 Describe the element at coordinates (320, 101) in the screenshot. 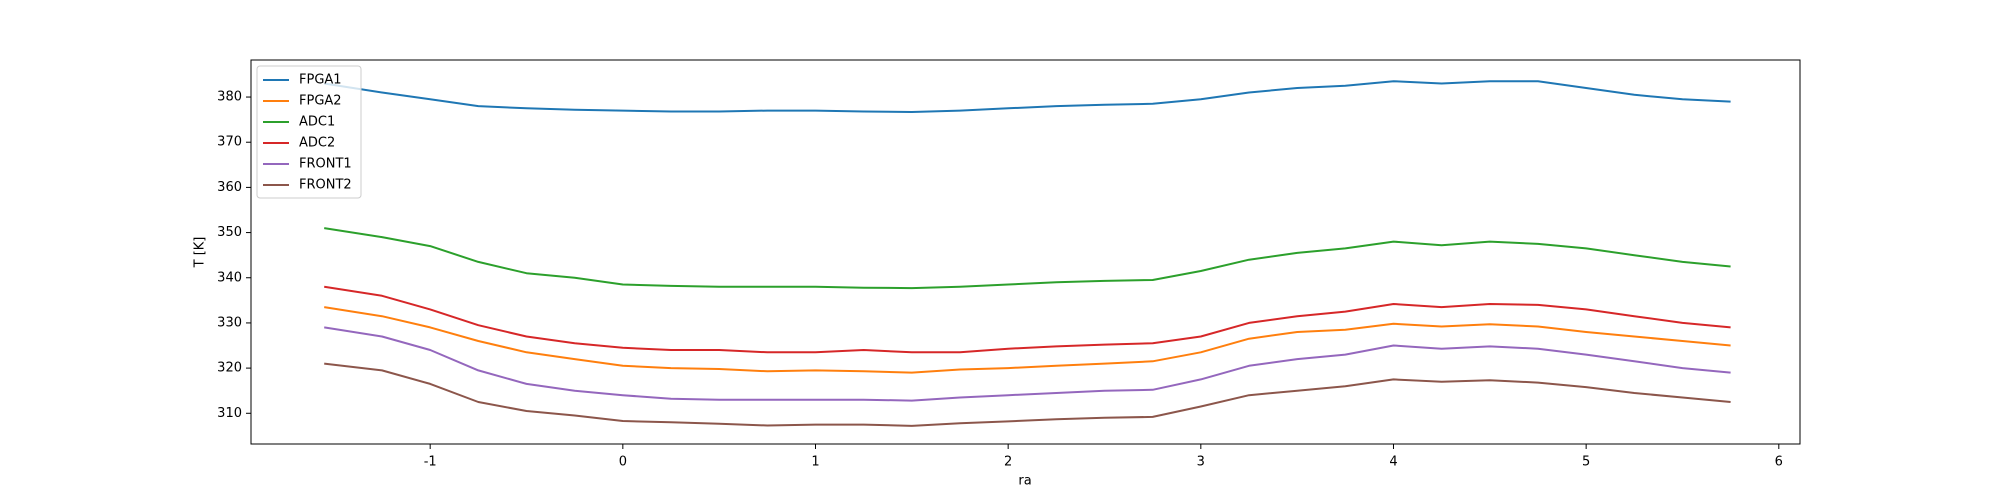

I see `legend-label: FPGA2` at that location.